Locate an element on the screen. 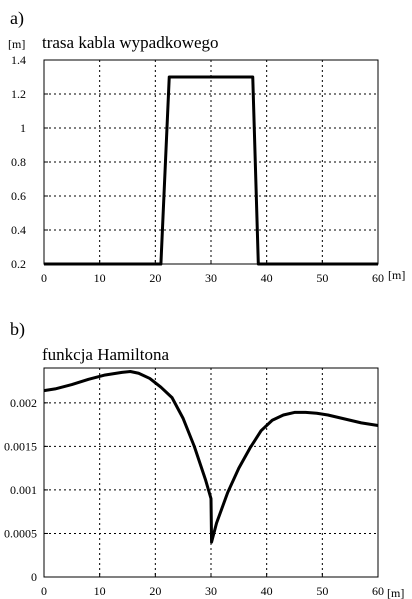 This screenshot has height=599, width=412. panel-a-ytick-label-1: 0.4 is located at coordinates (18, 230).